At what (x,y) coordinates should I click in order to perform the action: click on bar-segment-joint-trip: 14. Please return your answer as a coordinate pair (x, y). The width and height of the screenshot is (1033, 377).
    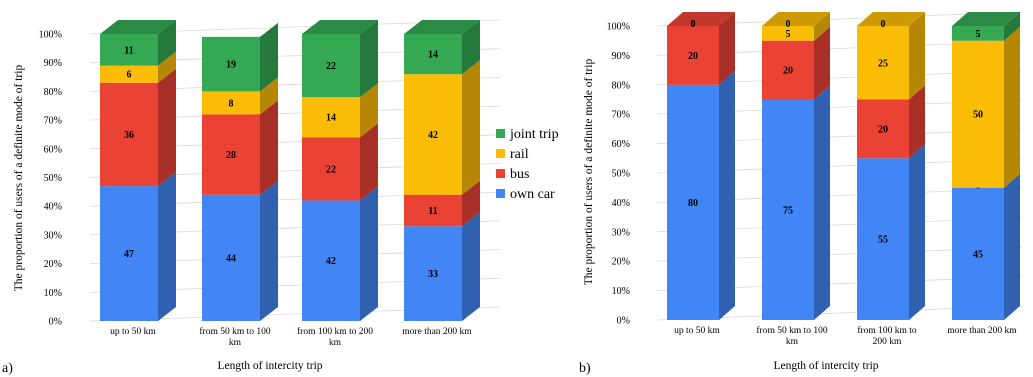
    Looking at the image, I should click on (442, 47).